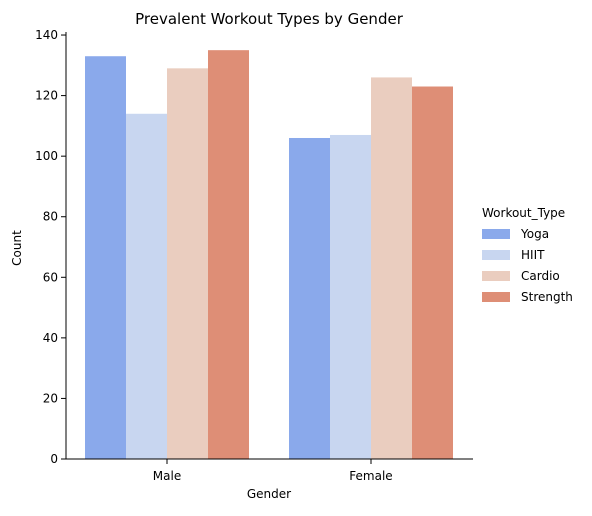 The width and height of the screenshot is (592, 516). What do you see at coordinates (269, 494) in the screenshot?
I see `x-axis-label: Gender` at bounding box center [269, 494].